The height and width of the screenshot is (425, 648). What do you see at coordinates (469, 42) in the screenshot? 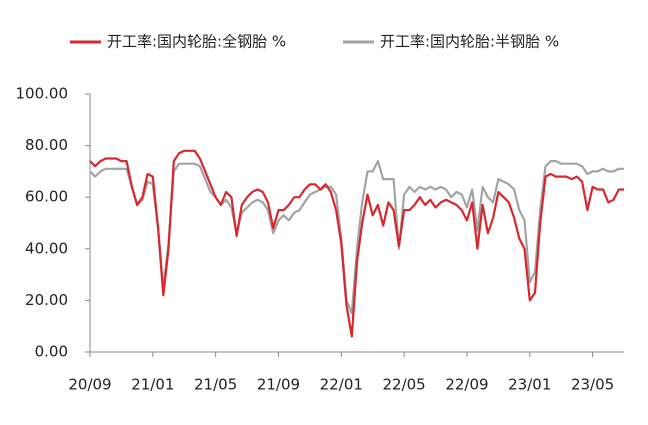
I see `legend-label: 开工率:国内轮胎:半钢胎 %` at bounding box center [469, 42].